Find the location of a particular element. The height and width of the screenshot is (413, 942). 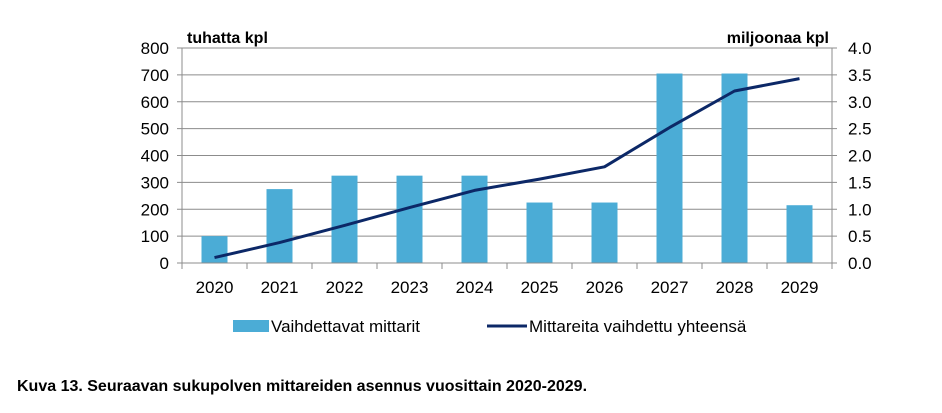

y-right-tick-label: 1.5 is located at coordinates (860, 182).